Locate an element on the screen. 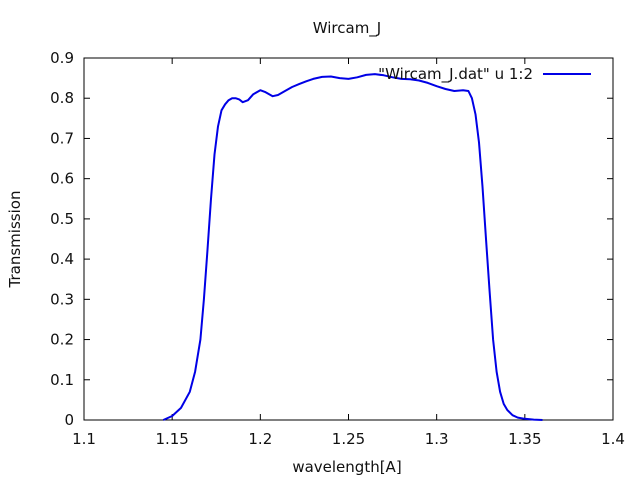 The image size is (640, 480). y-tick-label: 0.9 is located at coordinates (62, 58).